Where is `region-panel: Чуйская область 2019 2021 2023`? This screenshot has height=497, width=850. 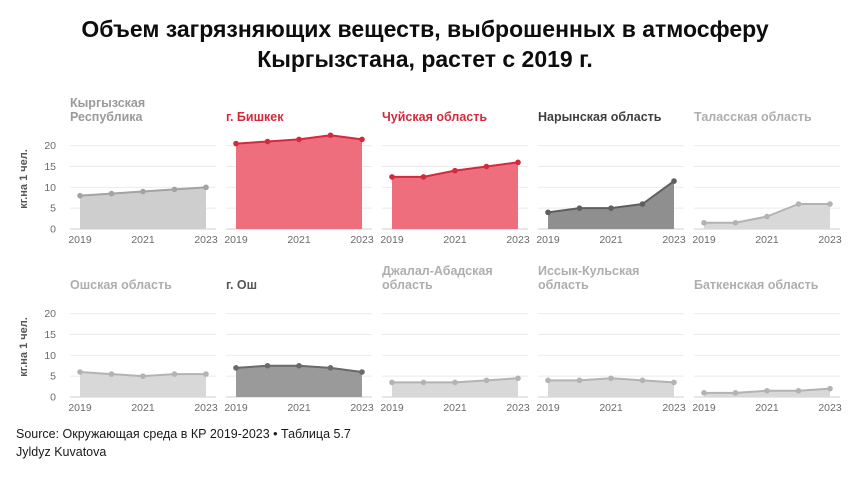
region-panel: Чуйская область 2019 2021 2023 is located at coordinates (455, 168).